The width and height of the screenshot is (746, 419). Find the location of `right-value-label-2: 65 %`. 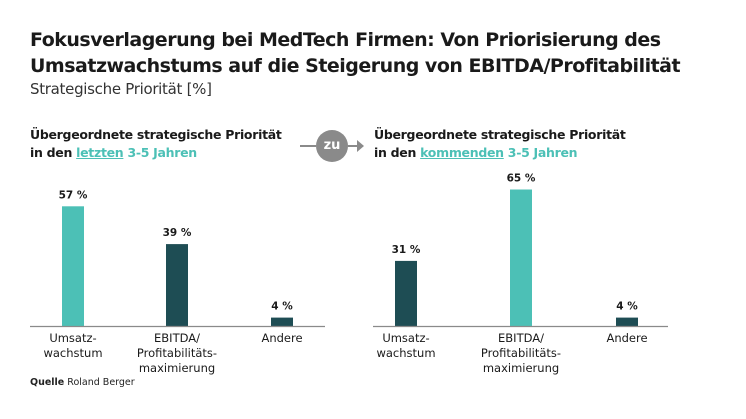

right-value-label-2: 65 % is located at coordinates (521, 179).